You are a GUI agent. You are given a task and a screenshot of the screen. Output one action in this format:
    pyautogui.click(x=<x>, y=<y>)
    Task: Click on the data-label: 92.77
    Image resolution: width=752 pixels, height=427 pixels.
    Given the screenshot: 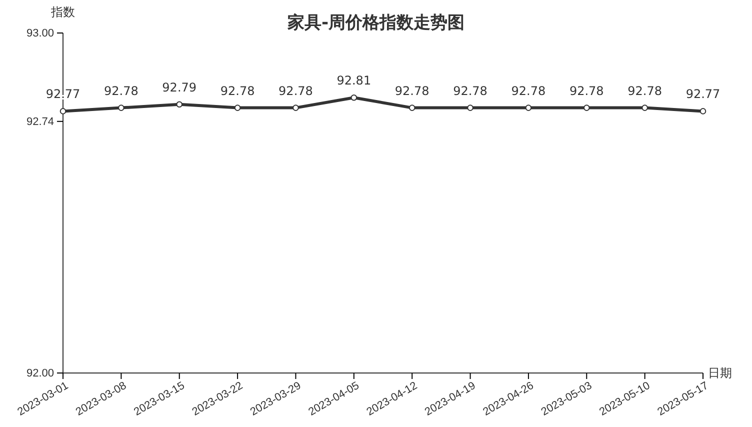 What is the action you would take?
    pyautogui.click(x=703, y=94)
    